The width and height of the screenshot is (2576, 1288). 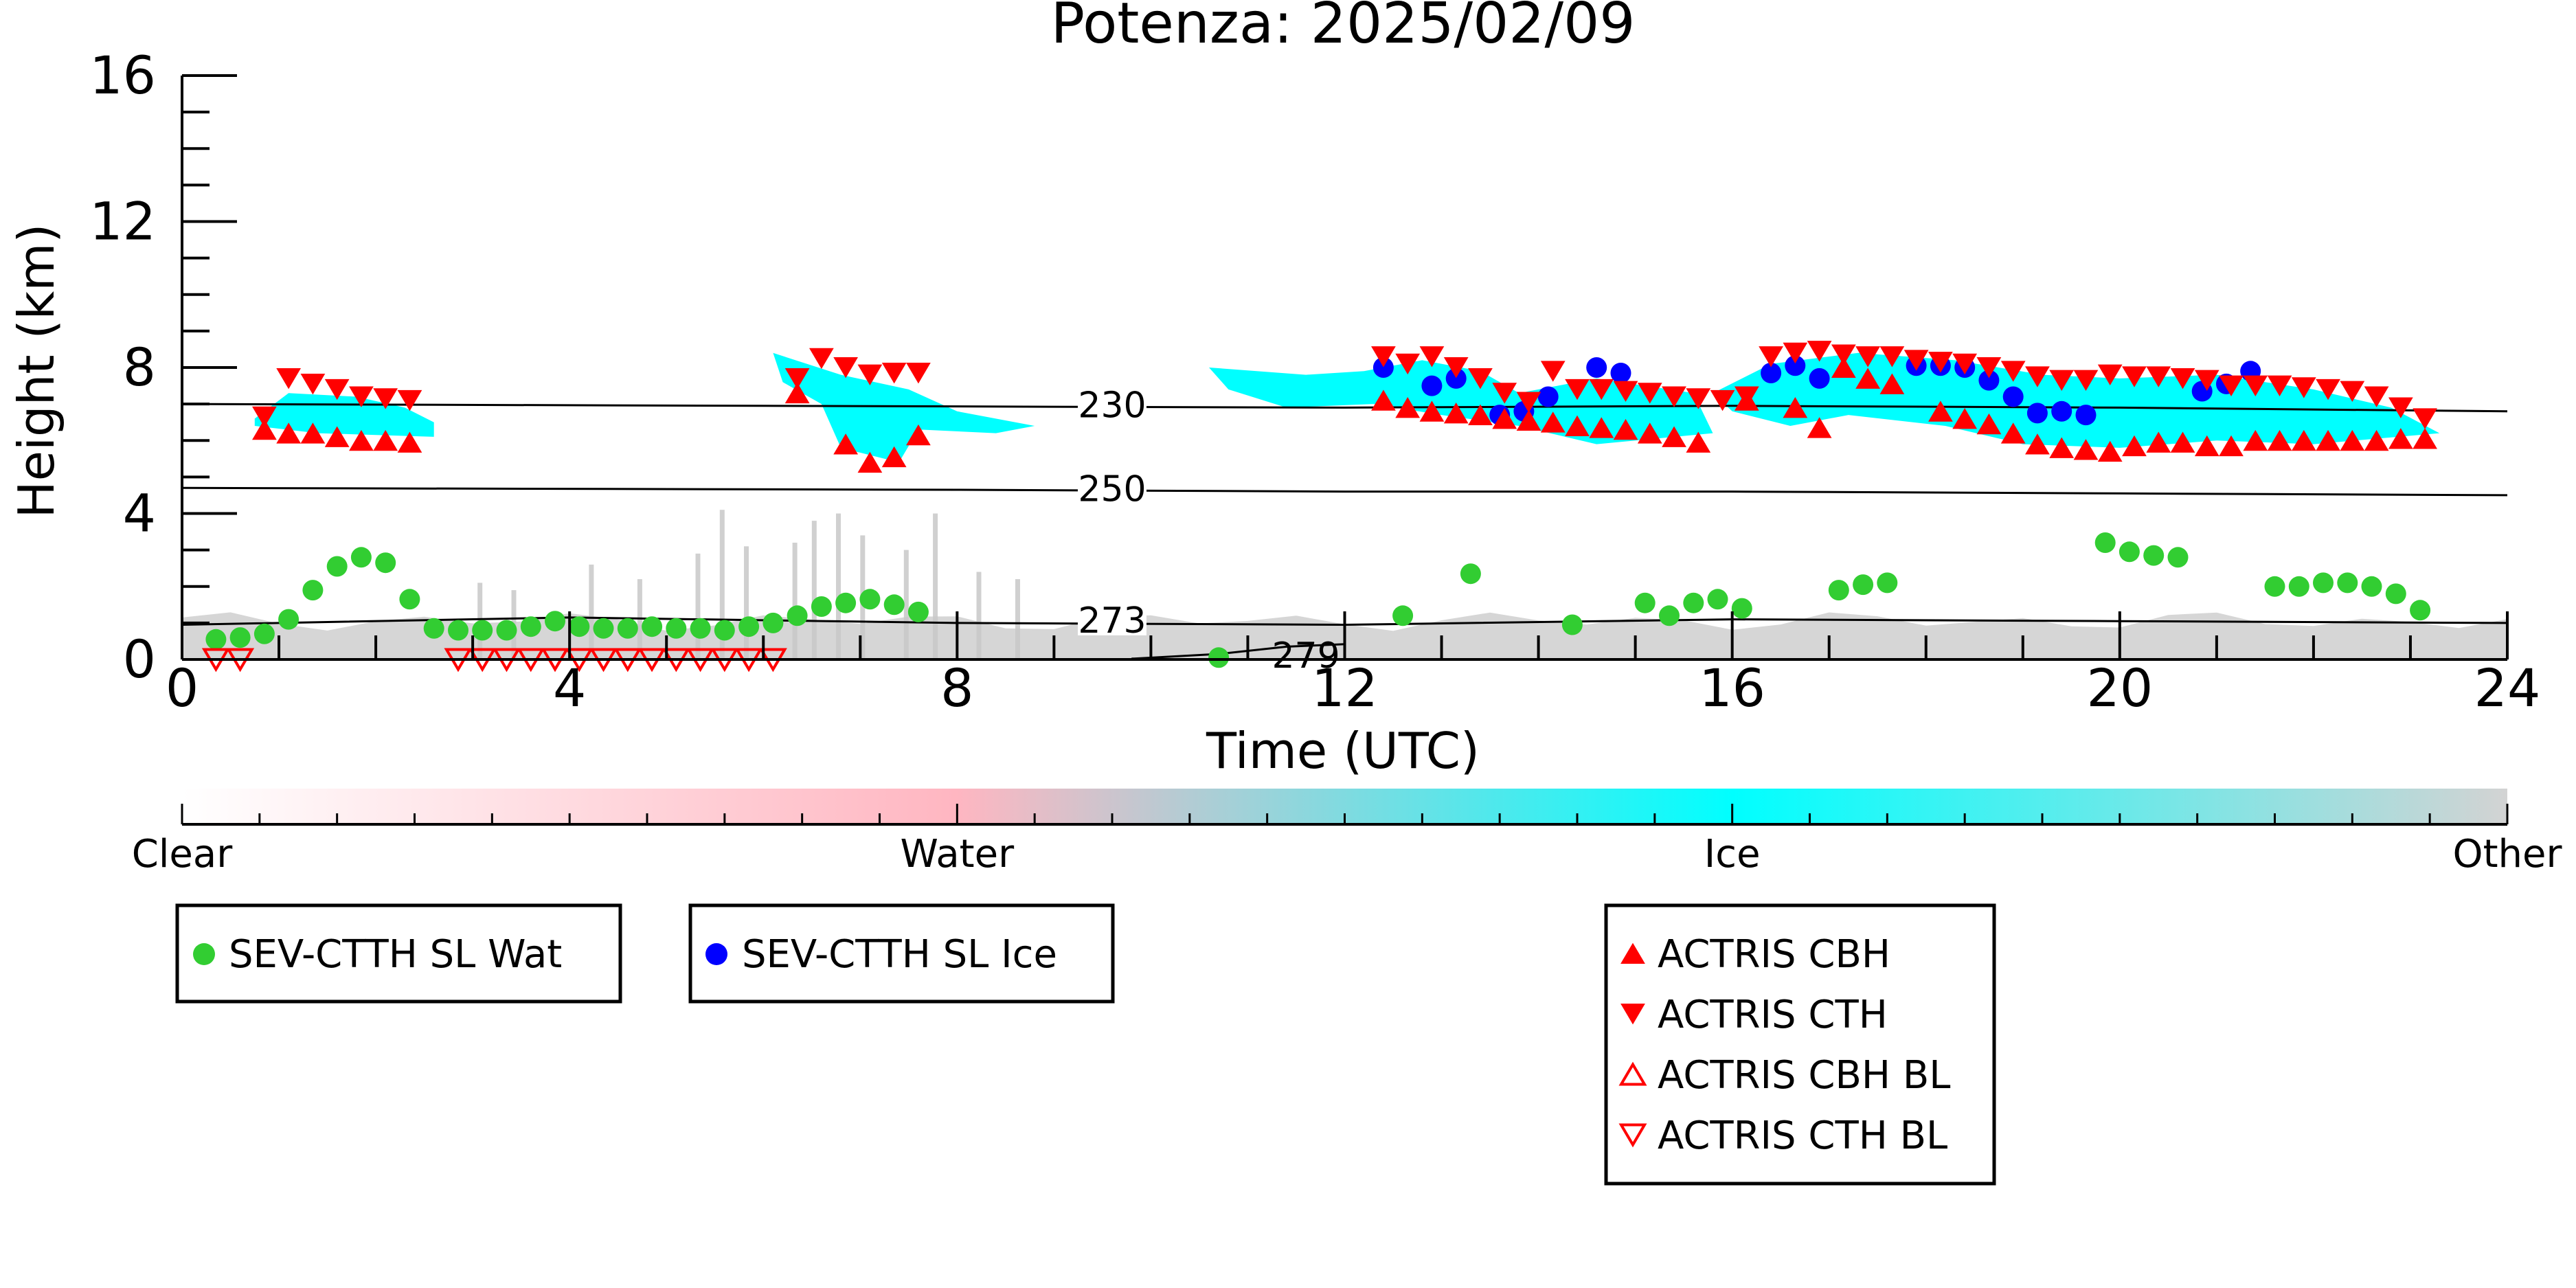 I want to click on x-tick-label: 12, so click(x=1344, y=688).